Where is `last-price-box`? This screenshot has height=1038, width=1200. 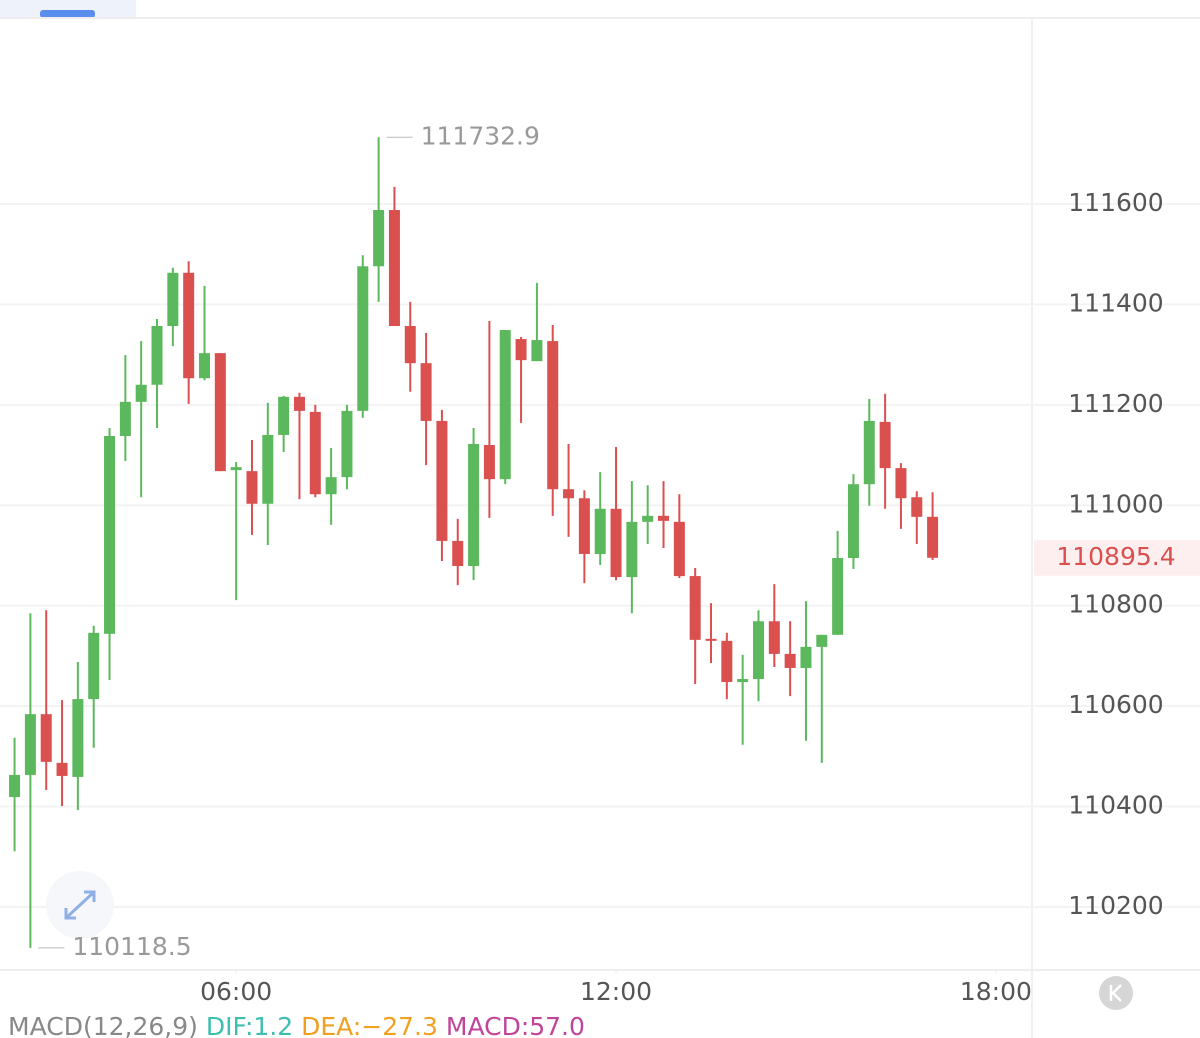 last-price-box is located at coordinates (1117, 557).